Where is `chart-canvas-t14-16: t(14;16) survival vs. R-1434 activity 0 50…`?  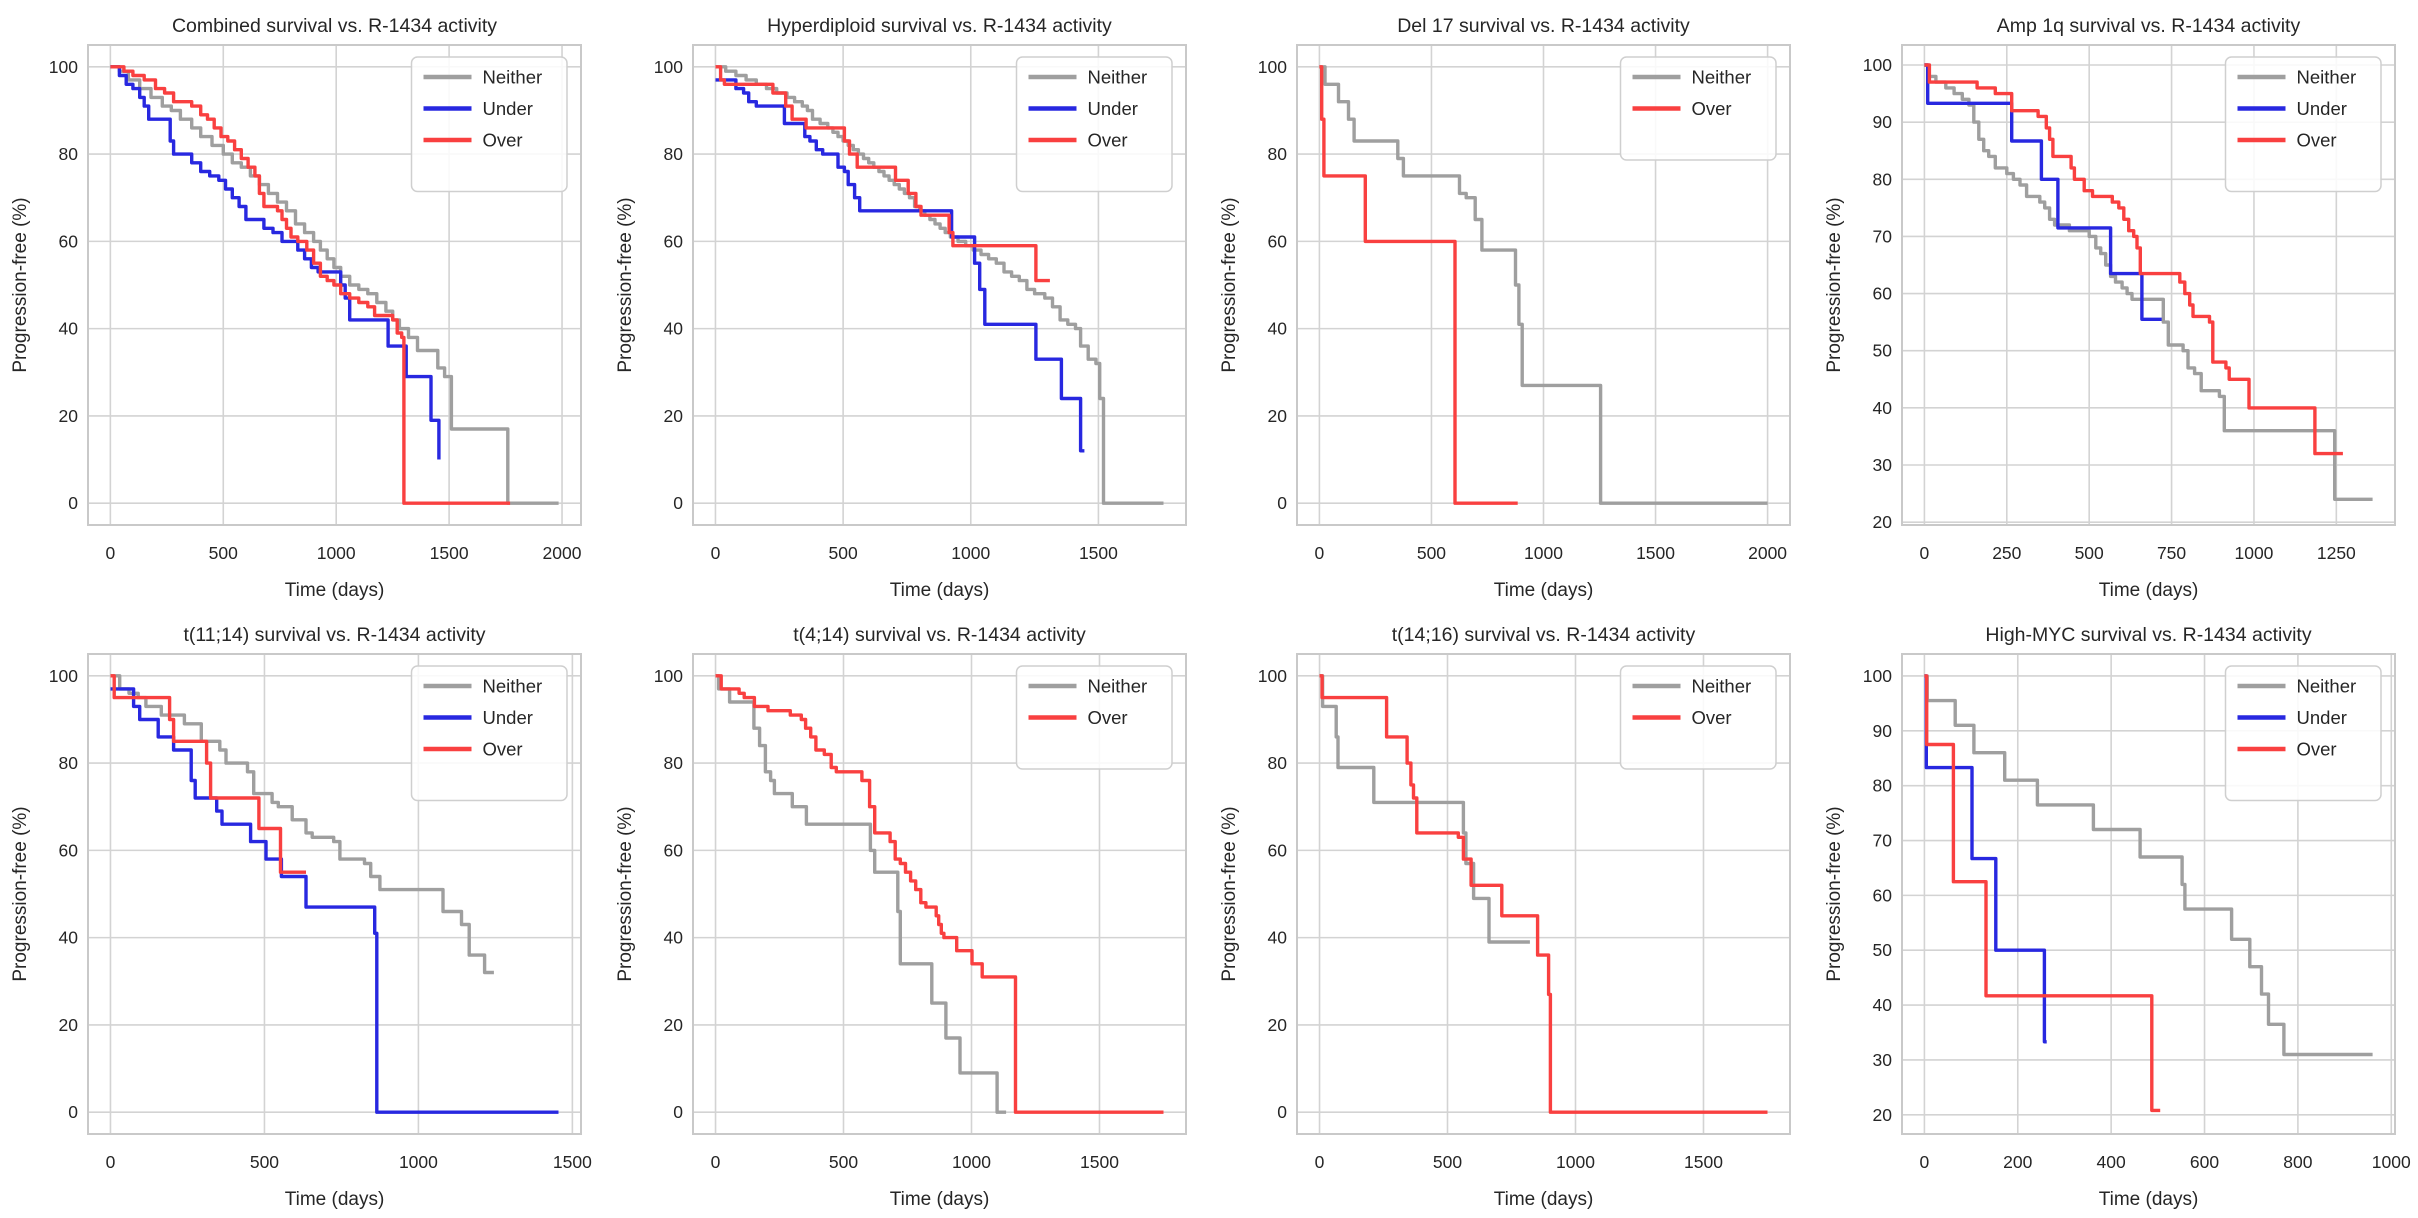
chart-canvas-t14-16: t(14;16) survival vs. R-1434 activity 0 50… is located at coordinates (1505, 917).